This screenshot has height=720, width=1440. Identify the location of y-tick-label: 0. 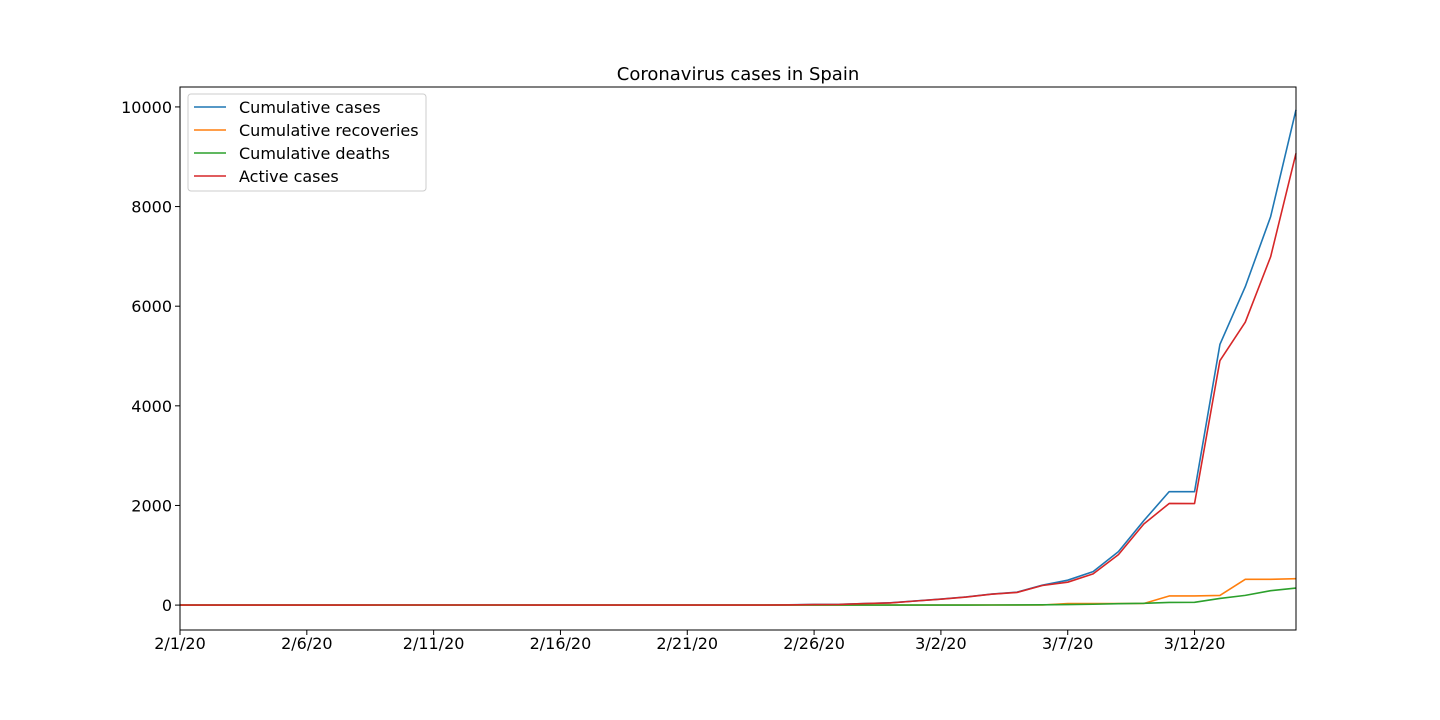
(167, 605).